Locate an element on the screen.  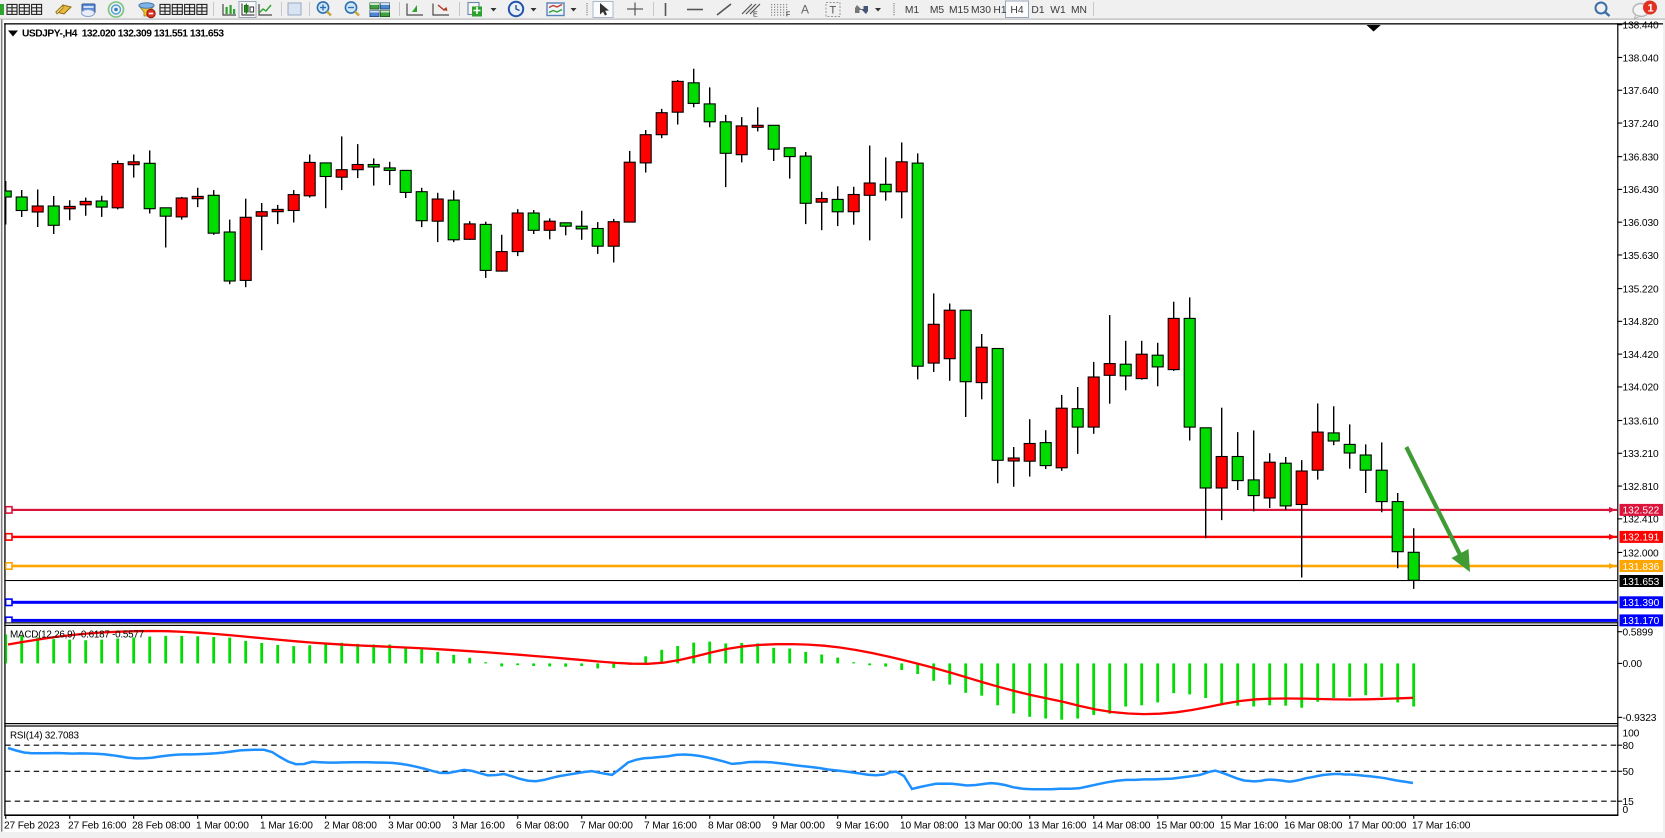
svg-text: 0.00 is located at coordinates (1633, 664).